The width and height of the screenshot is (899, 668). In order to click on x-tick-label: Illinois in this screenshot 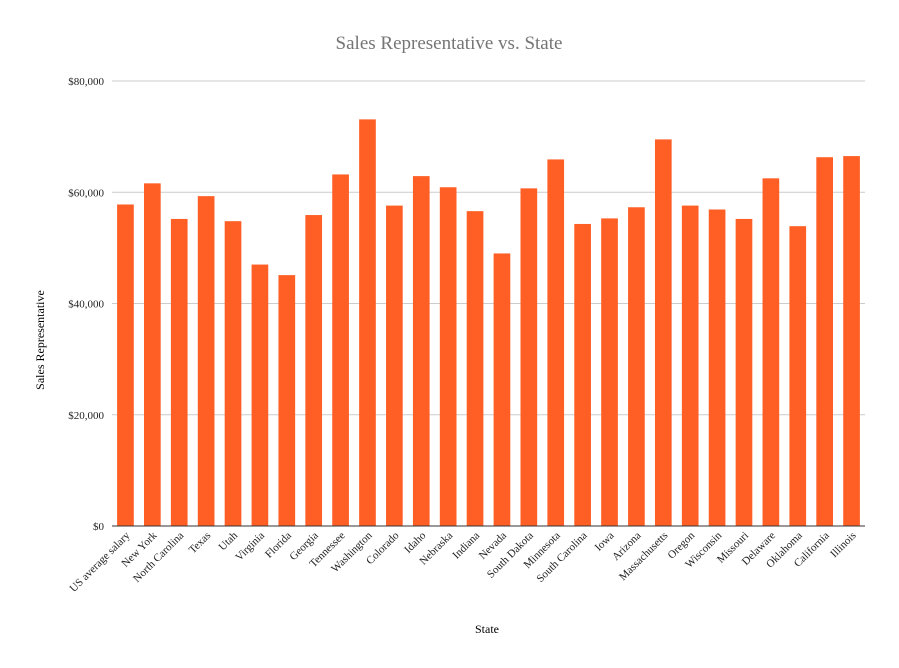, I will do `click(843, 545)`.